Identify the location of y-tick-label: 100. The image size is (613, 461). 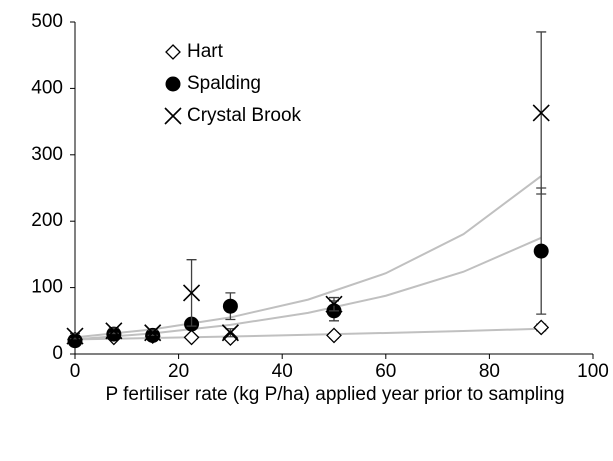
(47, 287).